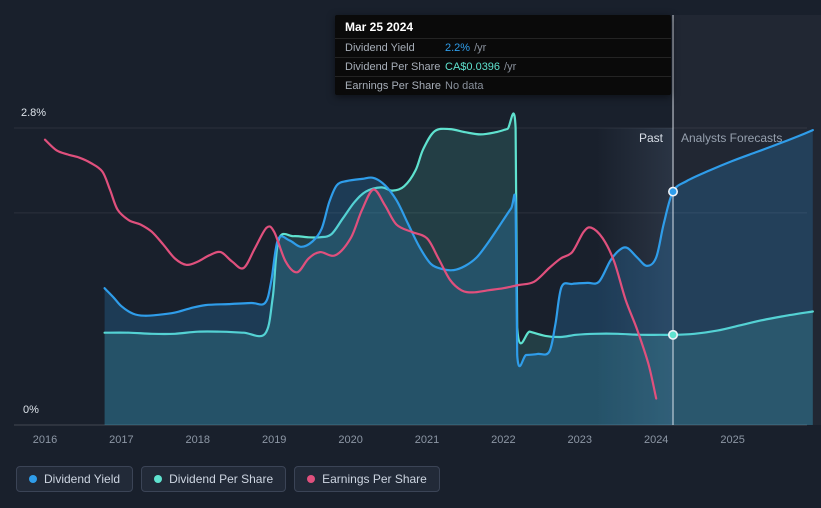 This screenshot has height=508, width=821. Describe the element at coordinates (379, 27) in the screenshot. I see `tooltip-date: Mar 25 2024` at that location.